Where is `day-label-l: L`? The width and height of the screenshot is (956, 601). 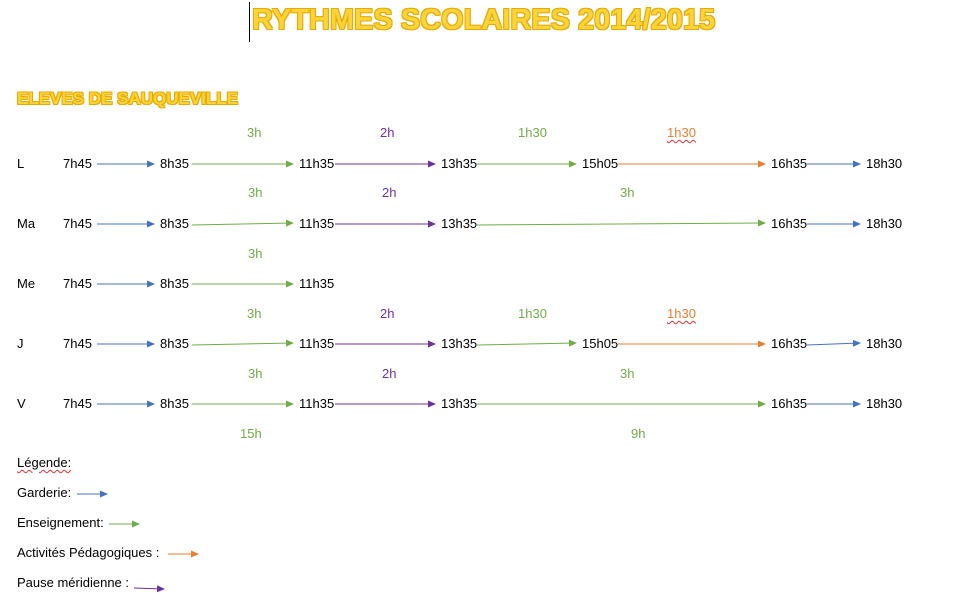 day-label-l: L is located at coordinates (21, 163).